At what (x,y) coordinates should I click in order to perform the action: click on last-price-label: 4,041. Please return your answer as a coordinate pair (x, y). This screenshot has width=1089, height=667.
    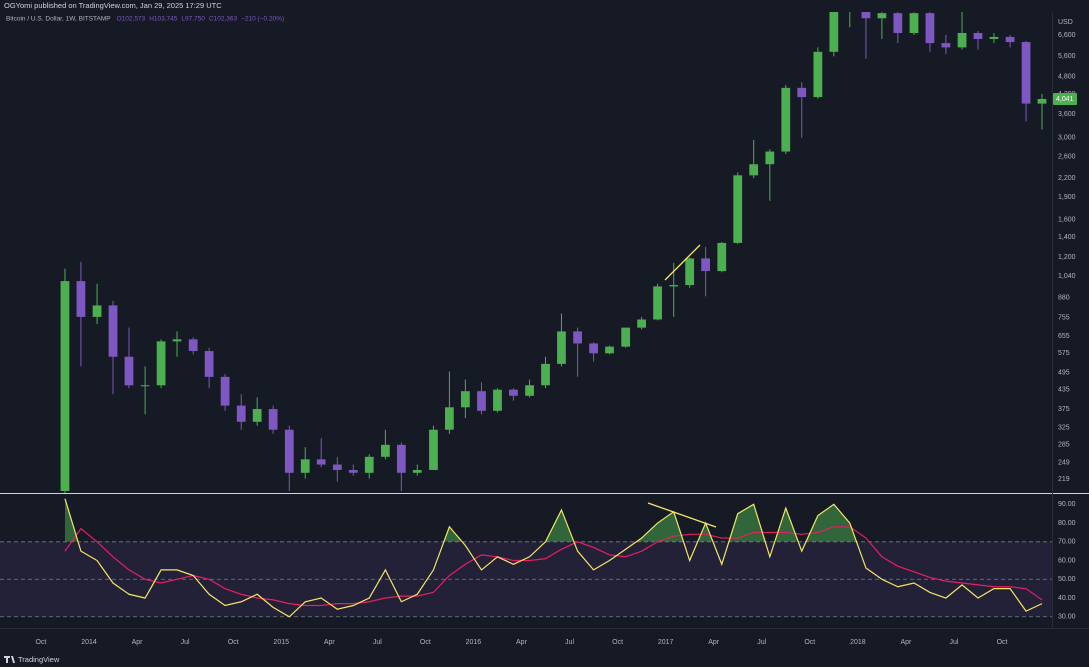
    Looking at the image, I should click on (1065, 99).